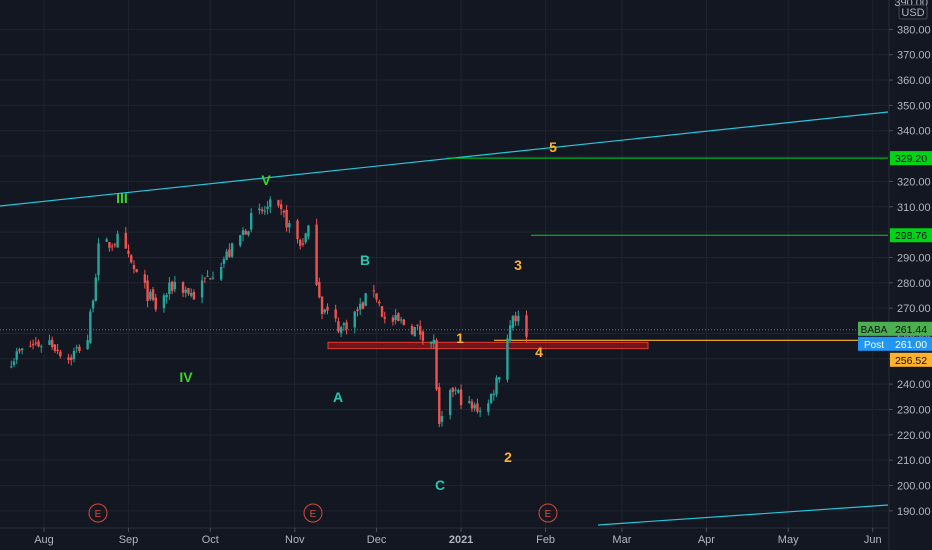 The height and width of the screenshot is (550, 932). I want to click on symbol-tag-text: BABA, so click(874, 330).